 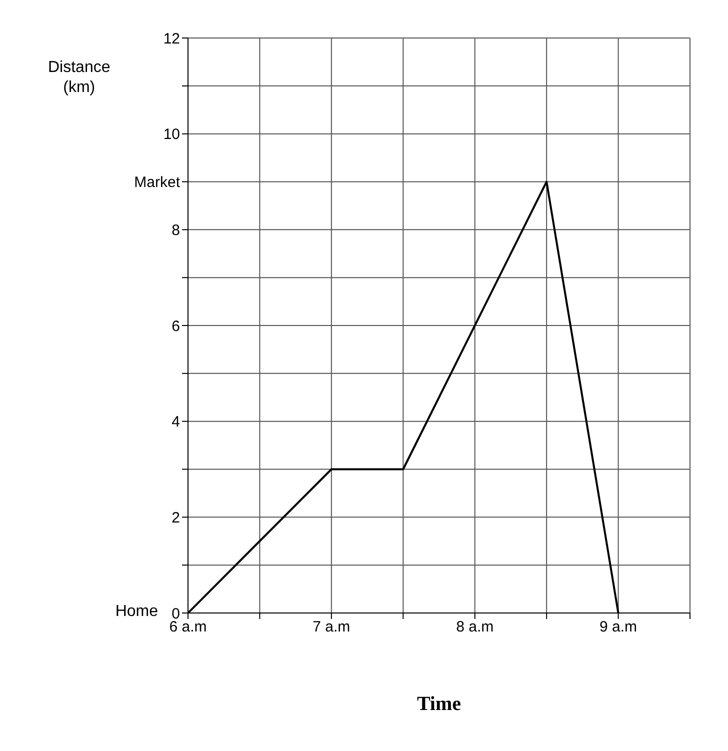 I want to click on y-tick-label: Market, so click(x=157, y=183).